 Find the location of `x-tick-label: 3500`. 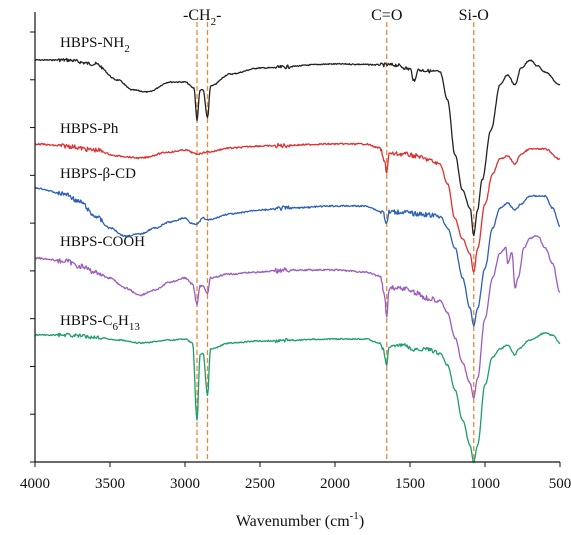

x-tick-label: 3500 is located at coordinates (110, 484).